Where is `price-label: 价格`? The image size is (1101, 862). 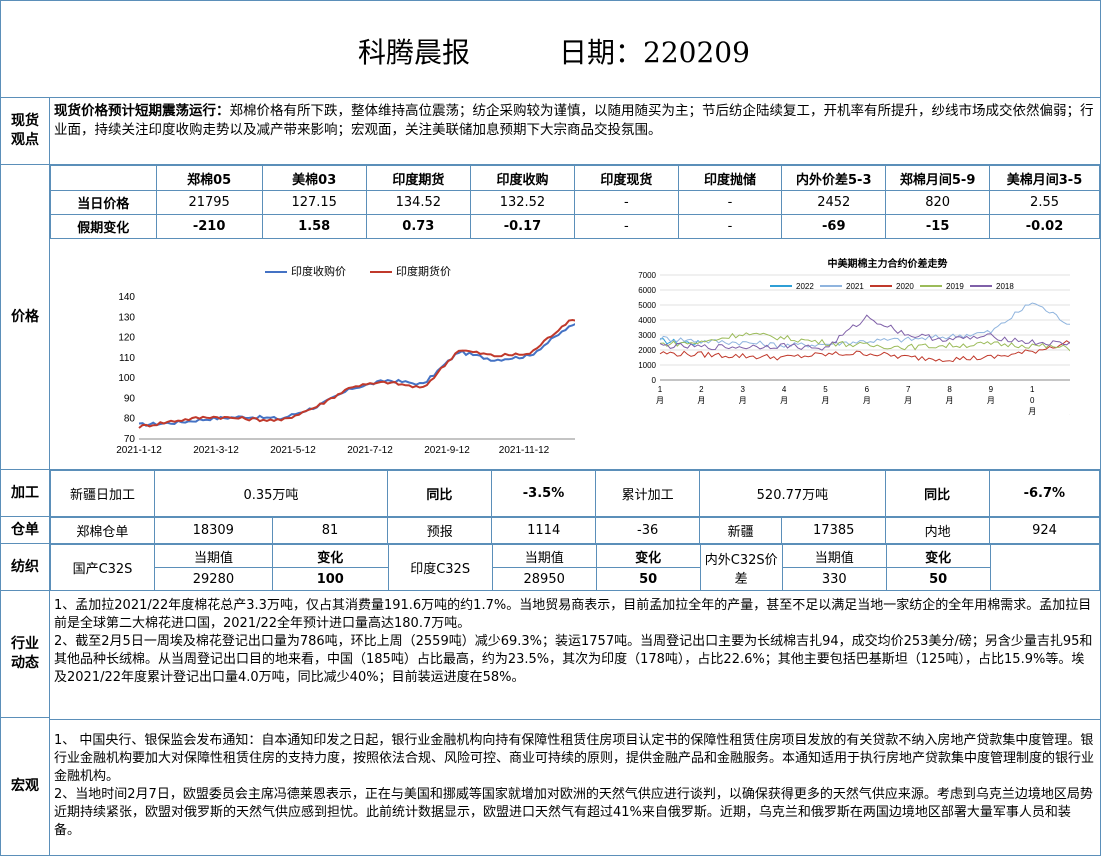 price-label: 价格 is located at coordinates (25, 317).